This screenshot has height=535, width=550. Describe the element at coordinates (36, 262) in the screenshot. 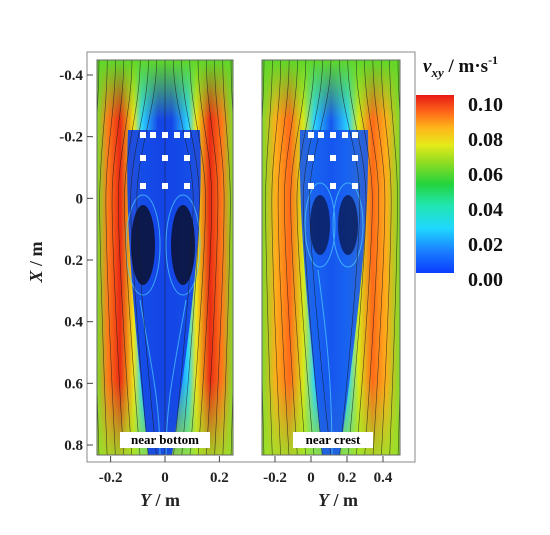

I see `y-axis-label: X / m` at that location.